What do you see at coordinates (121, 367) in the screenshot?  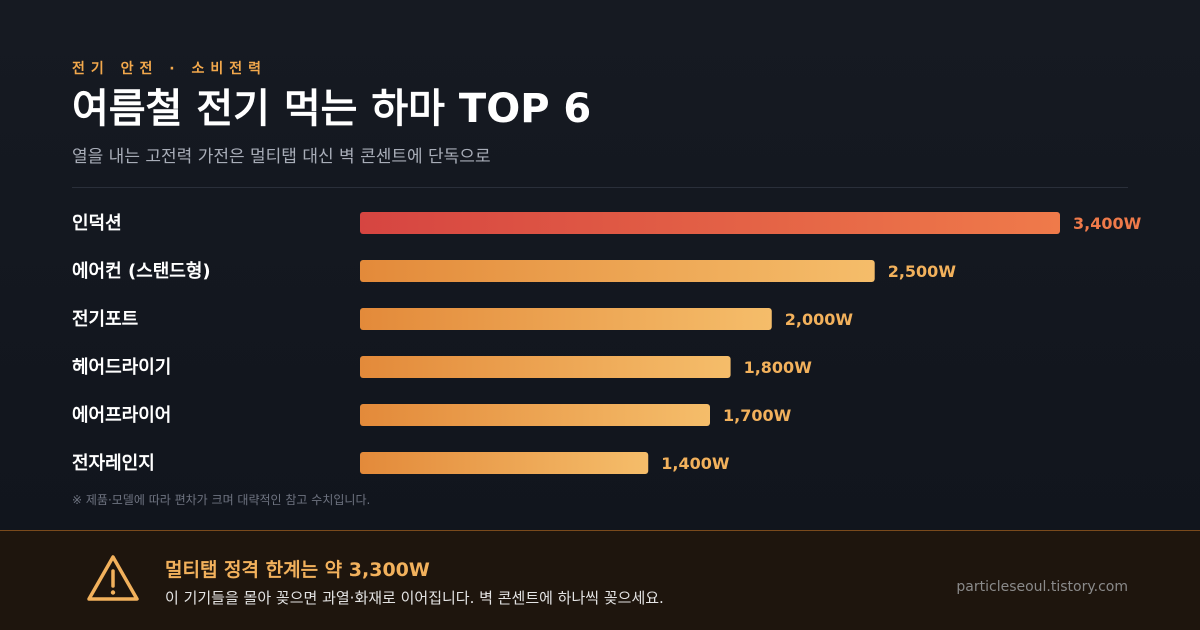 I see `category-label: 헤어드라이기` at bounding box center [121, 367].